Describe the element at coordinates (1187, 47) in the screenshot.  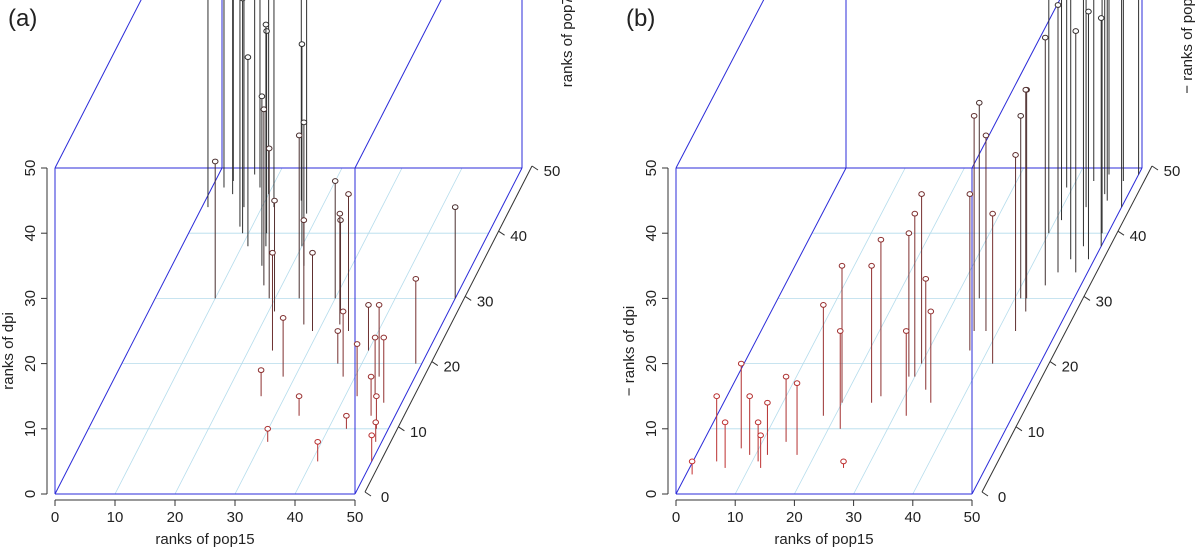
I see `y-axis-title: − ranks of pop75` at that location.